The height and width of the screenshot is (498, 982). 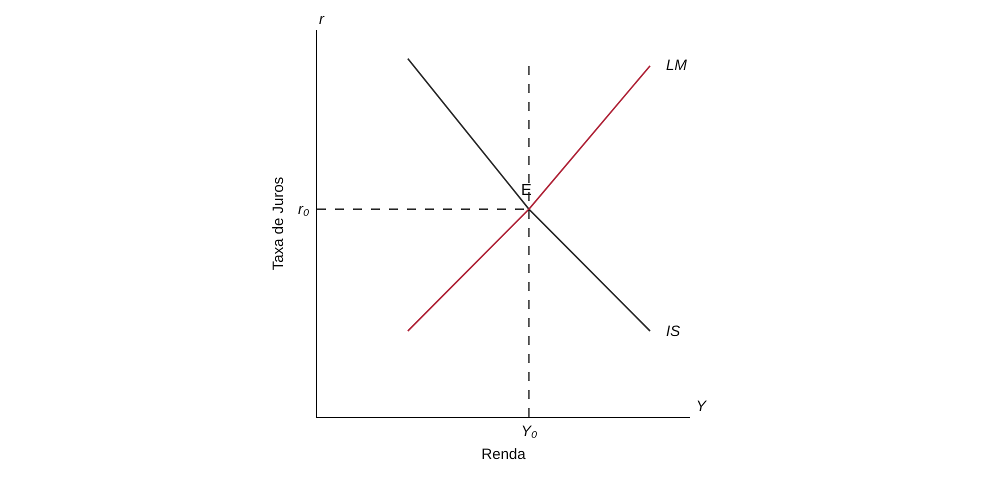 I want to click on series-label: LM, so click(x=677, y=65).